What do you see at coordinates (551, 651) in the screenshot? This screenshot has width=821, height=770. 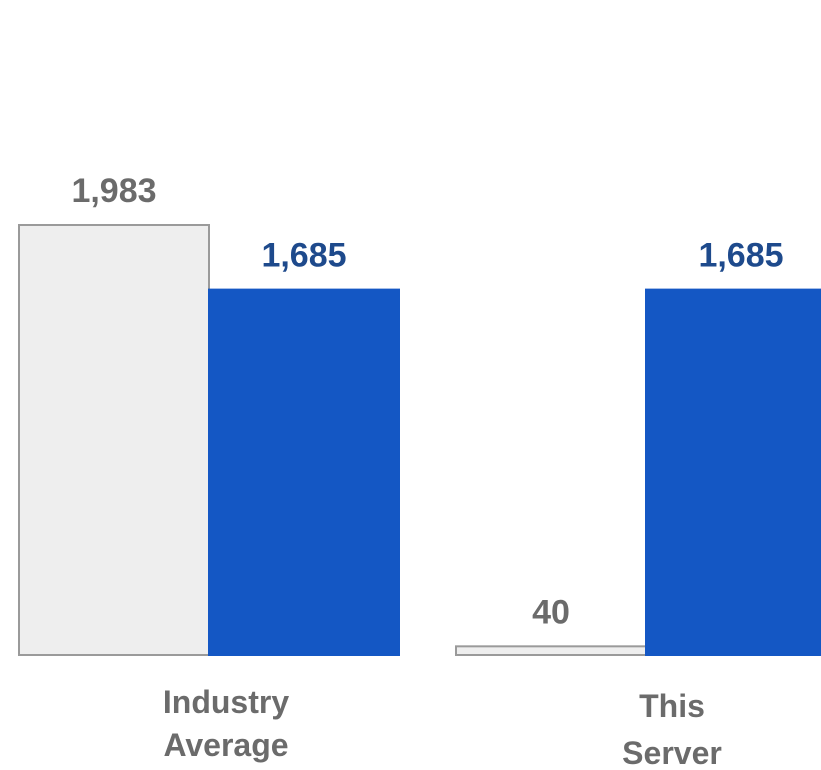 I see `bar-gray-this-server` at bounding box center [551, 651].